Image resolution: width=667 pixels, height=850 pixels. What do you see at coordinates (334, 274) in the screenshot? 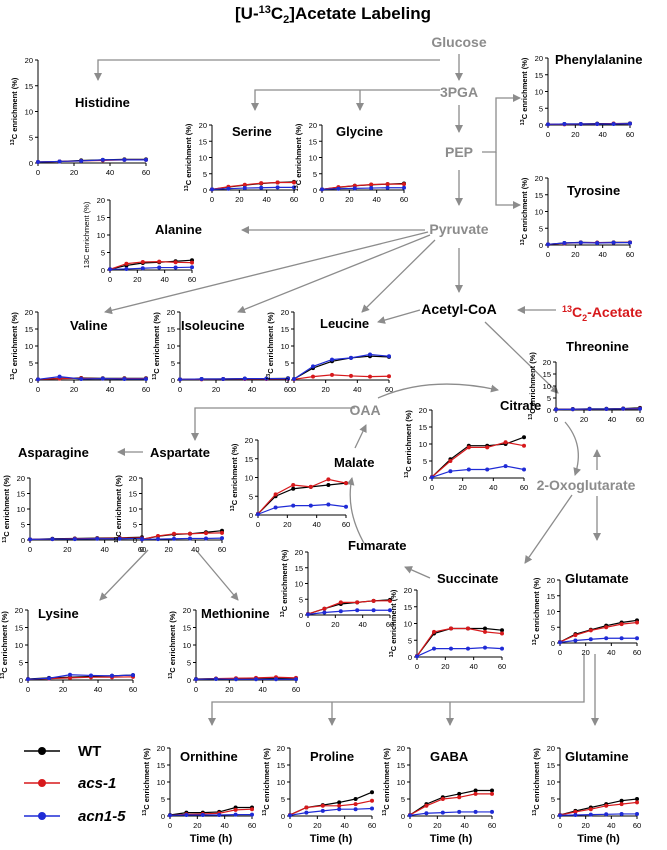
I see `arrow-pyruvate-isoleucine` at bounding box center [334, 274].